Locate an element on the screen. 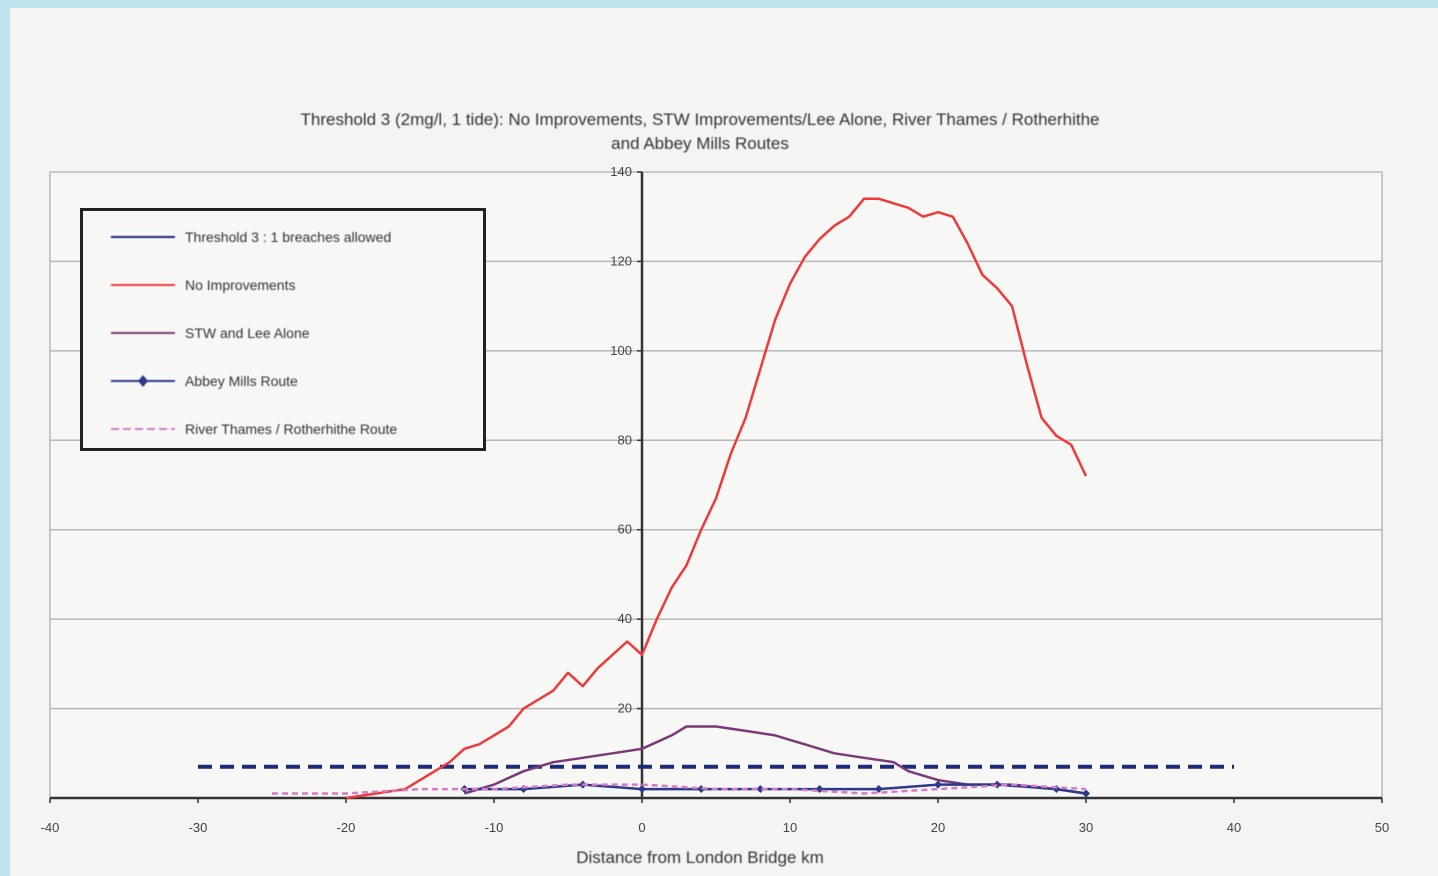 The image size is (1438, 876). x-tick-label-8: 40 is located at coordinates (1234, 827).